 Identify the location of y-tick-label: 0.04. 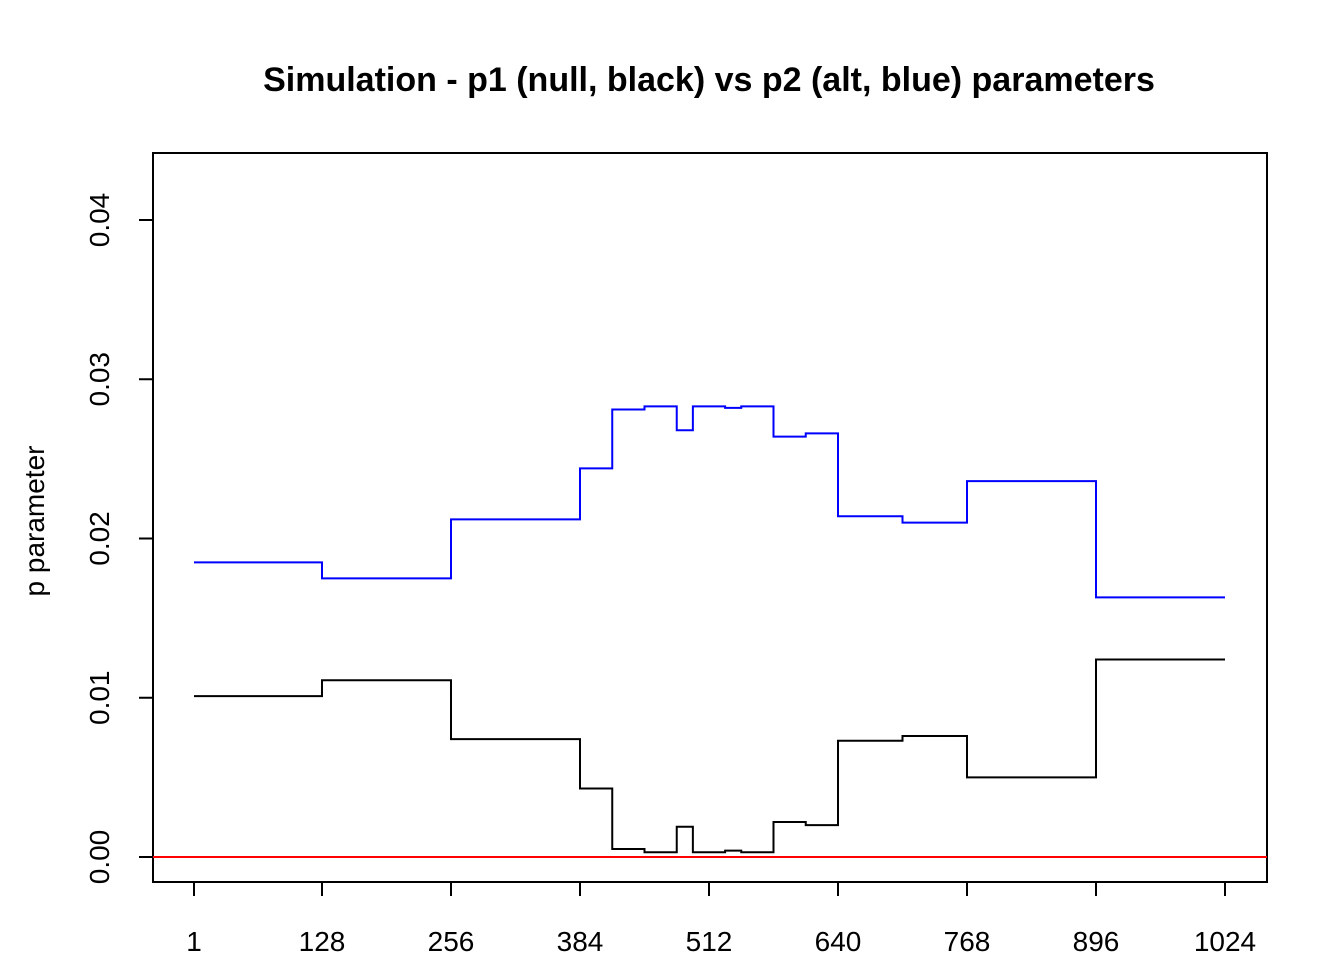
(99, 220).